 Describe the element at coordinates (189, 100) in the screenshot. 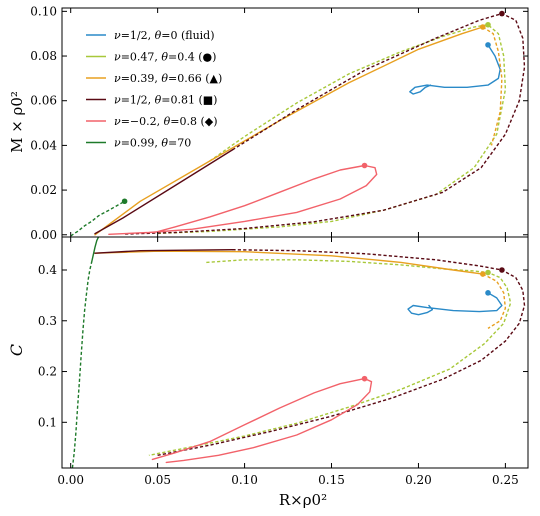

I see `legend-label-part-3-d: =0.81 (■)` at that location.